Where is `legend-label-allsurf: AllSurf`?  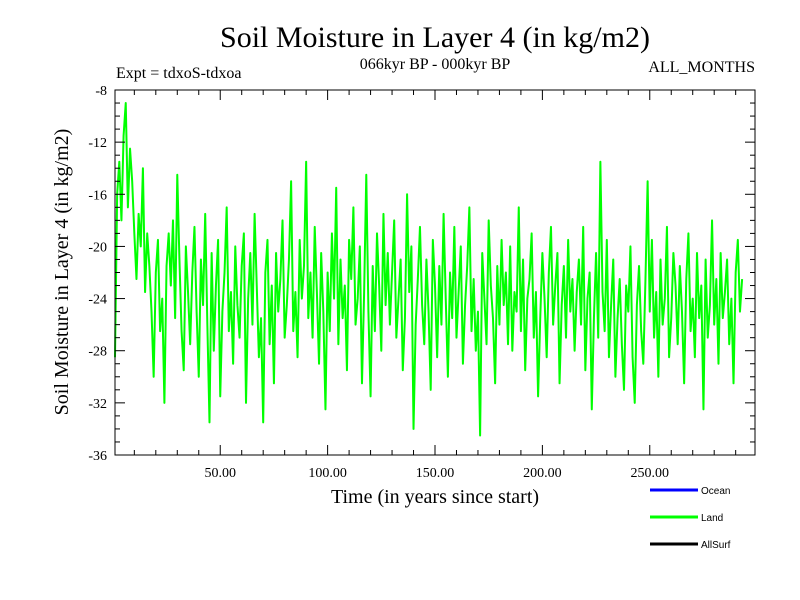
legend-label-allsurf: AllSurf is located at coordinates (716, 545).